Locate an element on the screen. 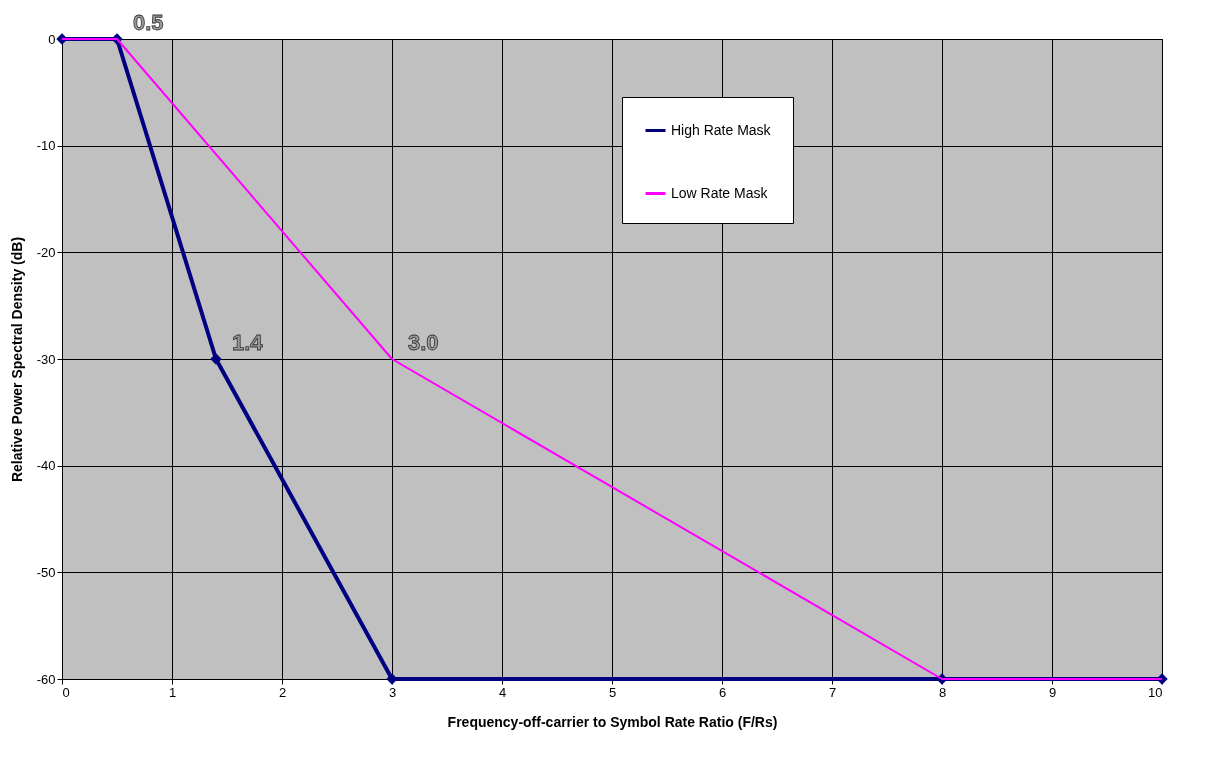 Image resolution: width=1216 pixels, height=760 pixels. annotation: 3.0 is located at coordinates (423, 342).